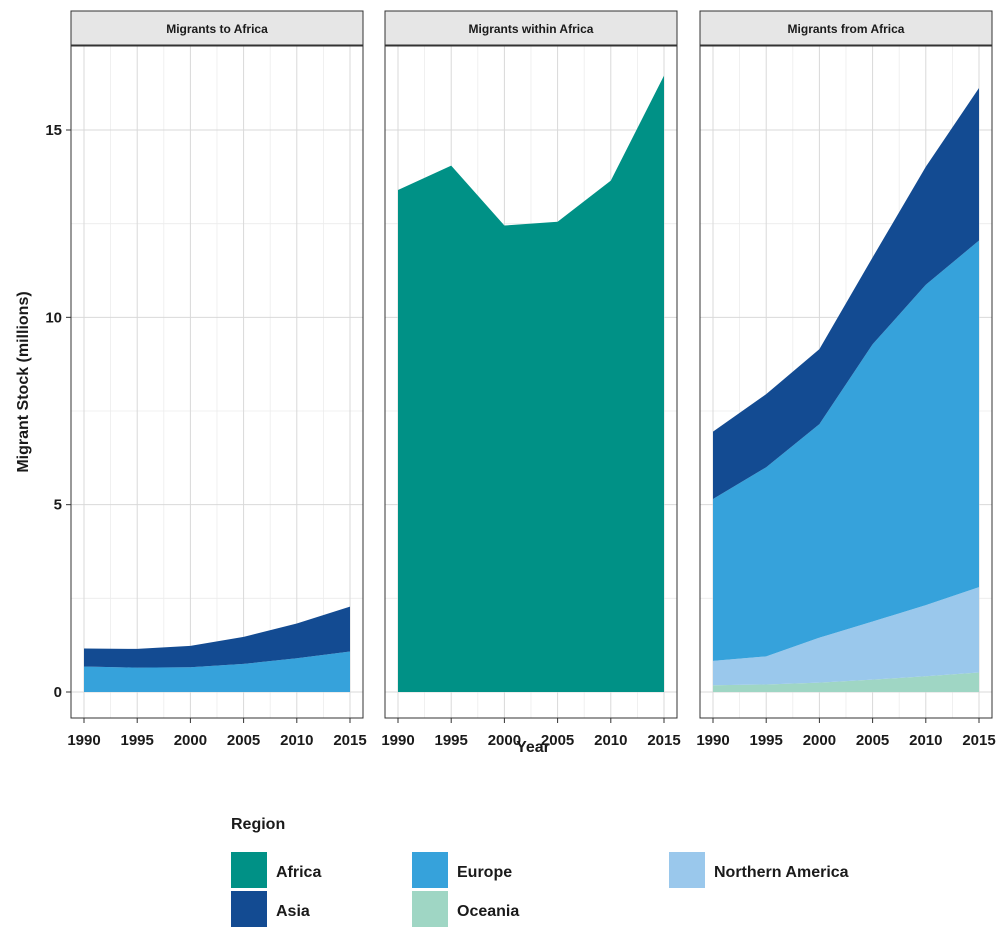 This screenshot has height=927, width=1000. I want to click on legend-item-africa: Africa, so click(276, 870).